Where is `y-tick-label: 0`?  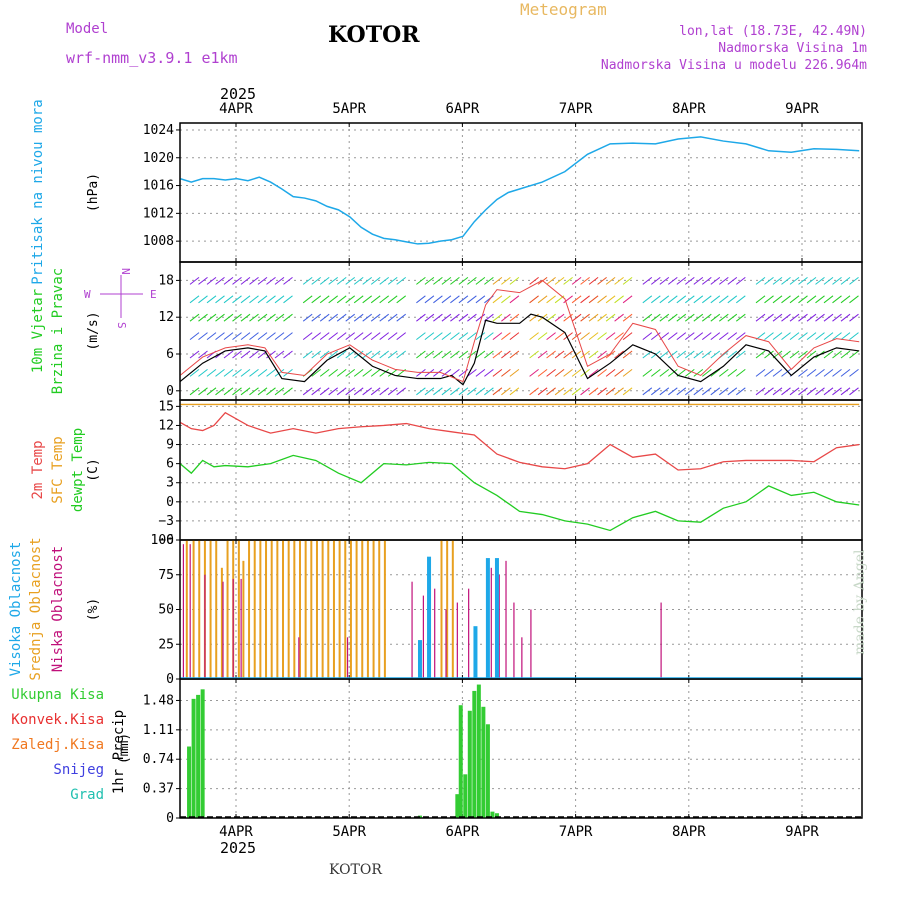 y-tick-label: 0 is located at coordinates (170, 679).